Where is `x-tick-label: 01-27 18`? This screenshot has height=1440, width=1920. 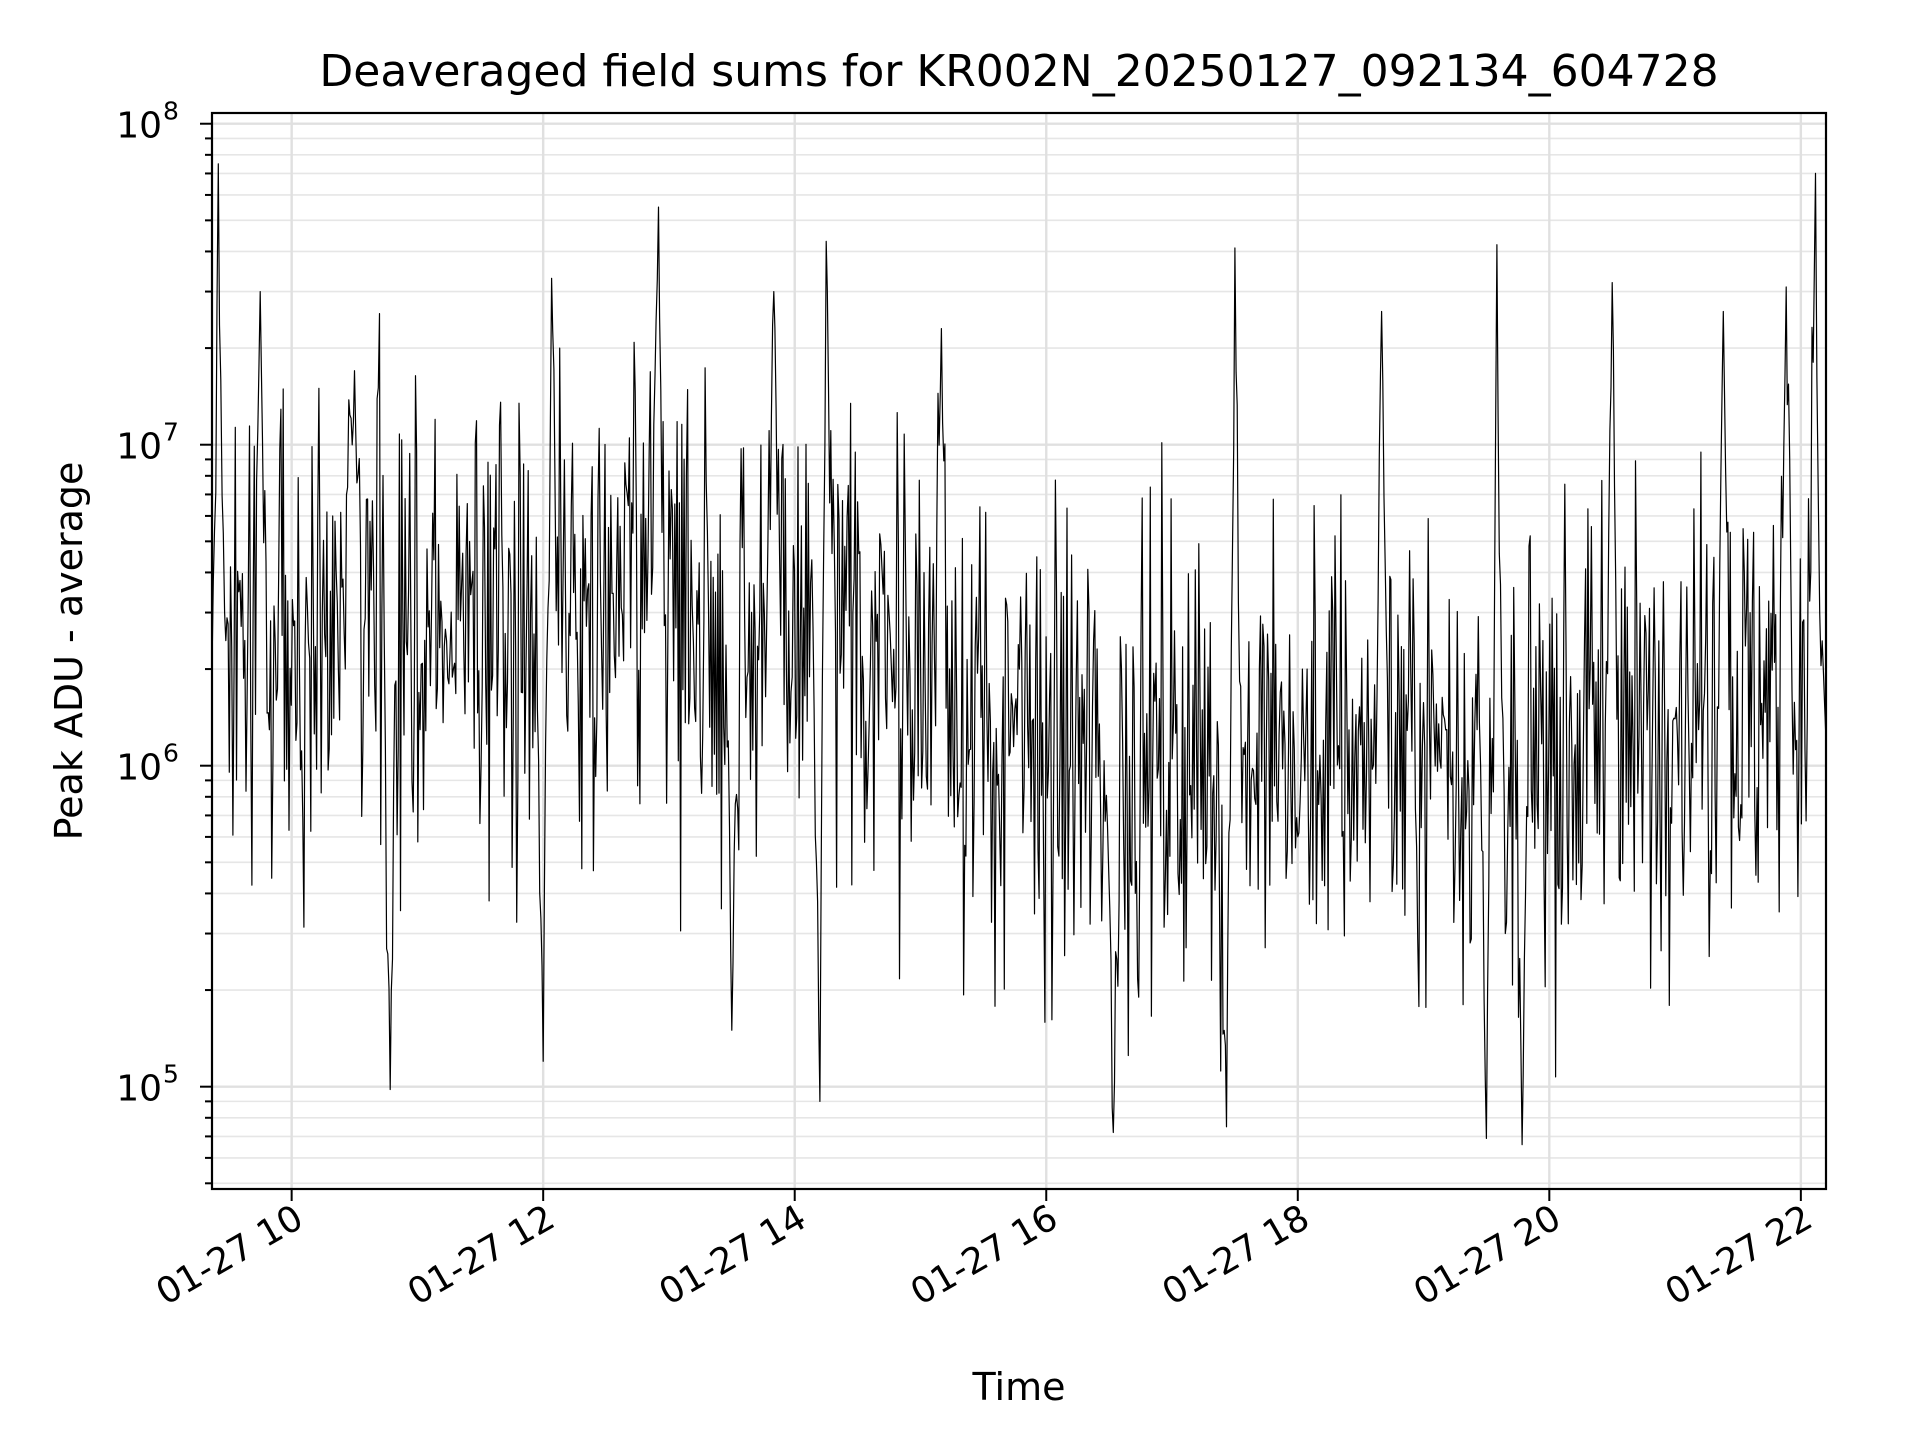
x-tick-label: 01-27 18 is located at coordinates (1236, 1255).